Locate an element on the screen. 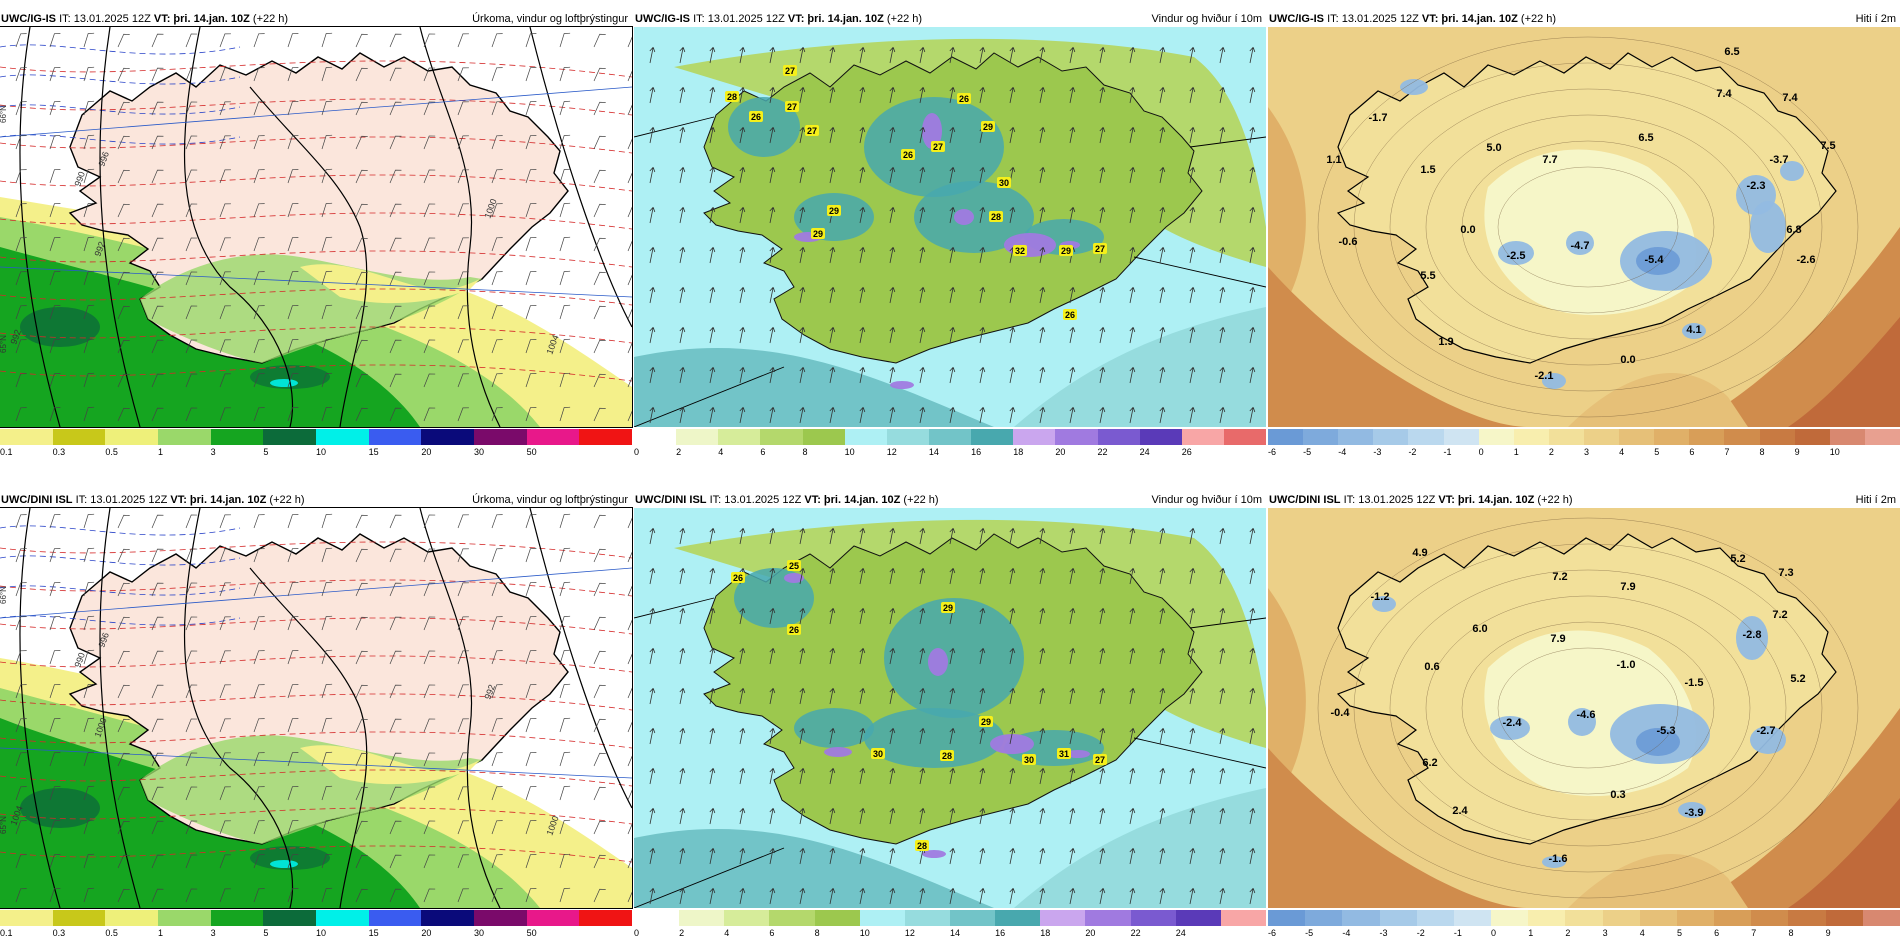 The width and height of the screenshot is (1900, 952). map-view: 28 27 27 26 27 29 26 27 29 26 30 28 32 29 29 27 26 is located at coordinates (950, 227).